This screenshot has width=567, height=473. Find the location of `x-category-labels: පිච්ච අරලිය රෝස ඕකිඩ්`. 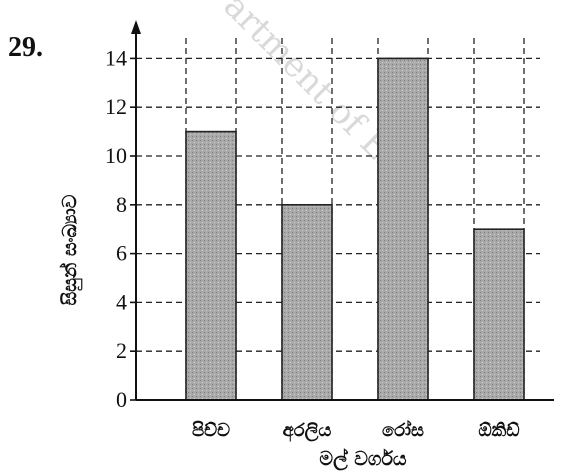

x-category-labels: පිච්ච අරලිය රෝස ඕකිඩ් is located at coordinates (356, 430).